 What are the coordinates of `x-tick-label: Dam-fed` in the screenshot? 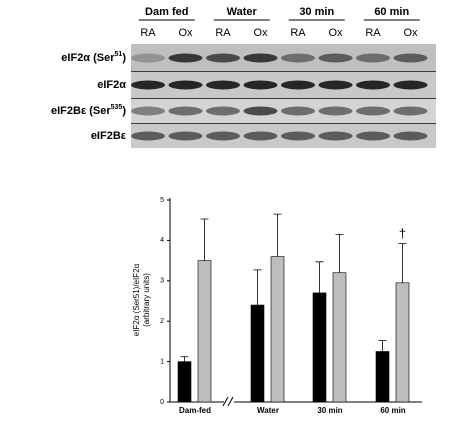 It's located at (195, 410).